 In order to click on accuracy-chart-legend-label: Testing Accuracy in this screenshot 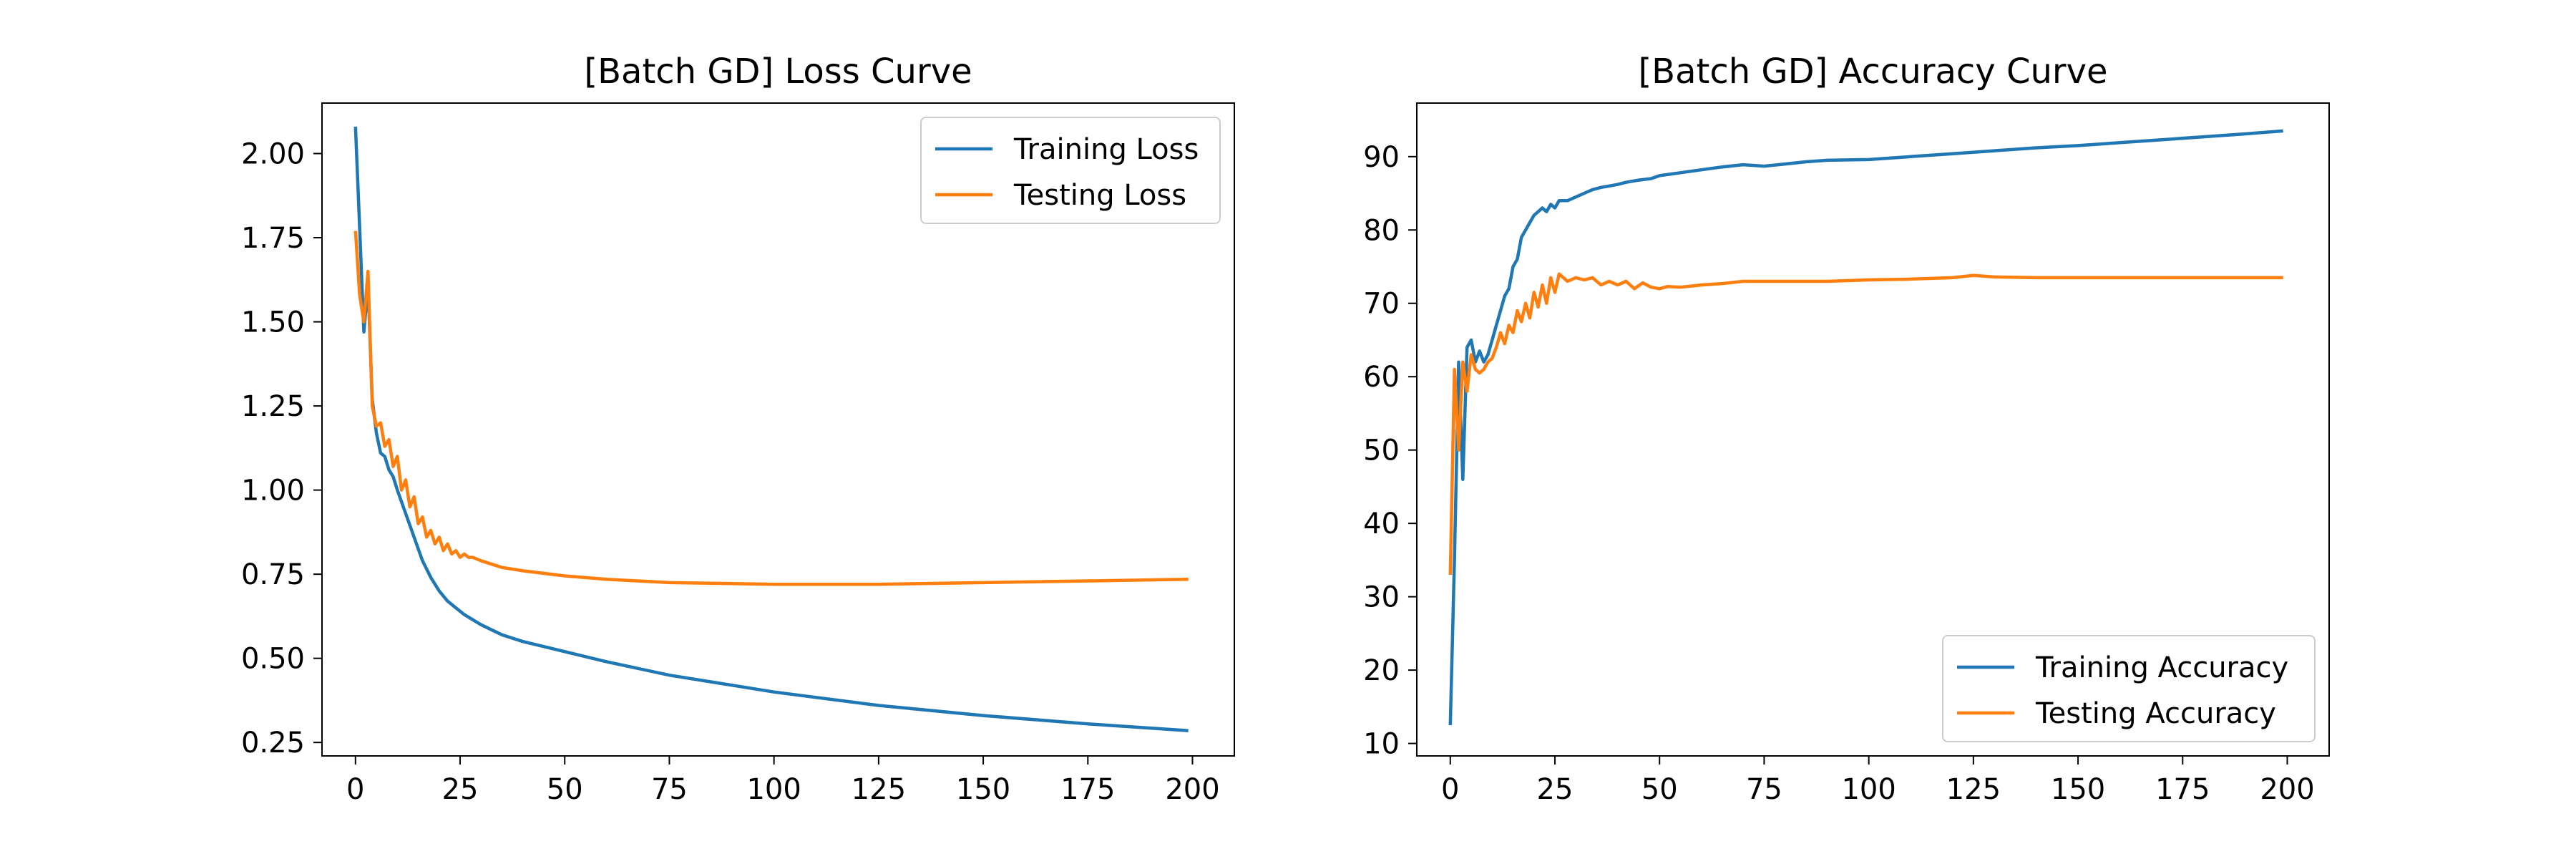, I will do `click(2155, 713)`.